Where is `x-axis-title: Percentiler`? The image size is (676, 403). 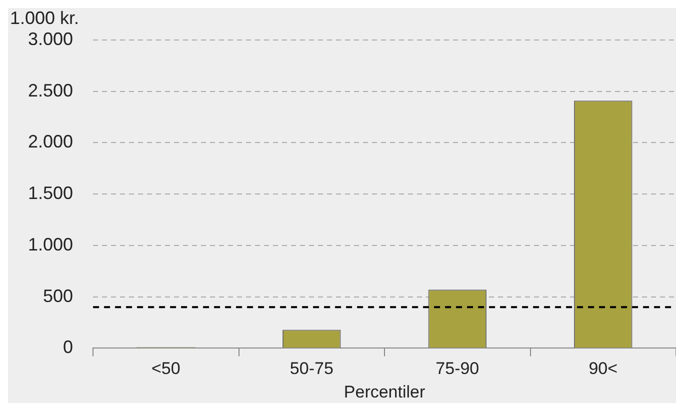
x-axis-title: Percentiler is located at coordinates (385, 392).